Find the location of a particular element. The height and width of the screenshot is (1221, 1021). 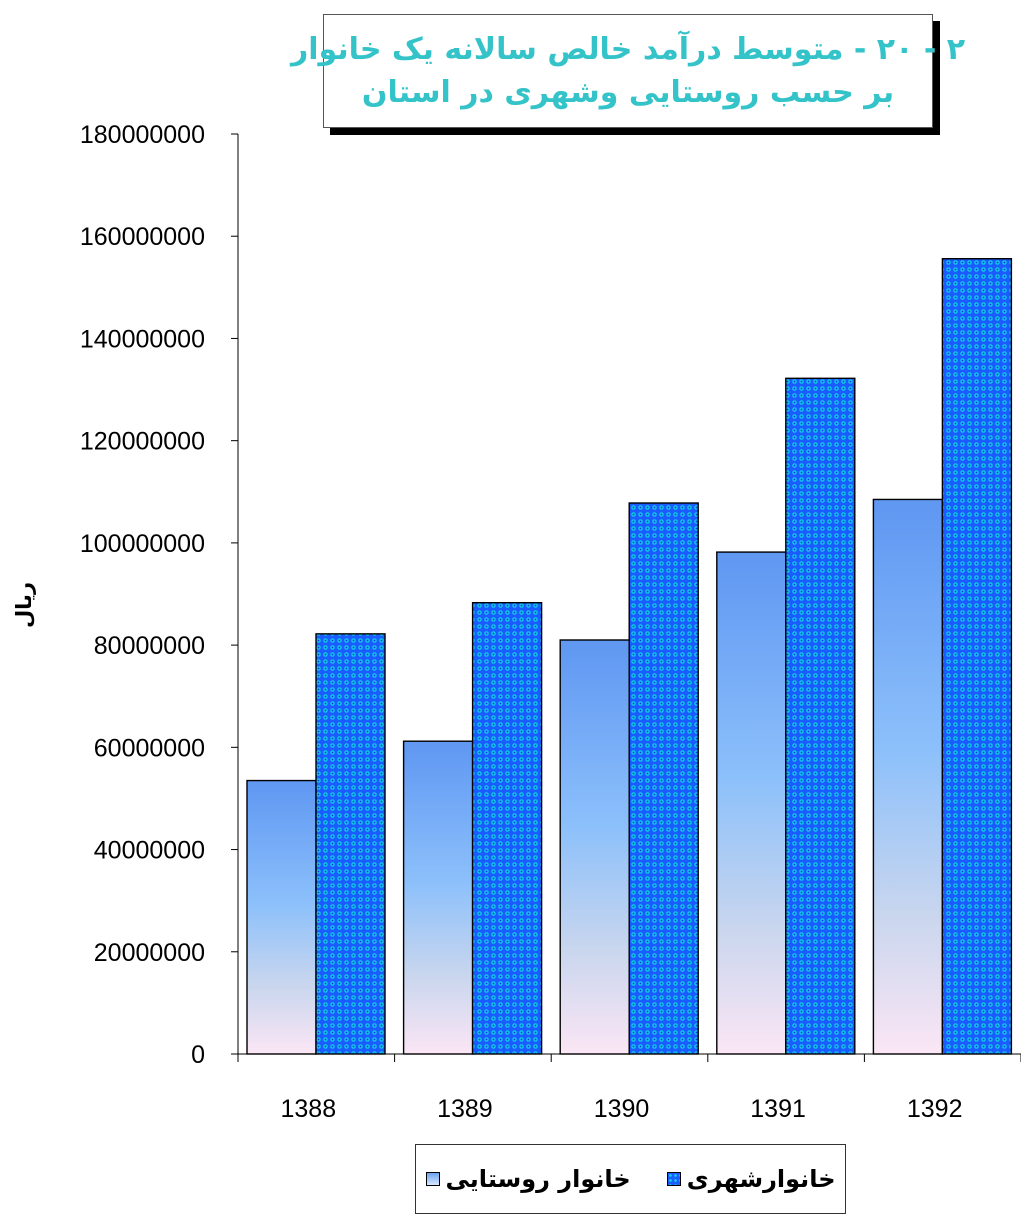

legend-item-urban: خانوارشهری is located at coordinates (751, 1179).